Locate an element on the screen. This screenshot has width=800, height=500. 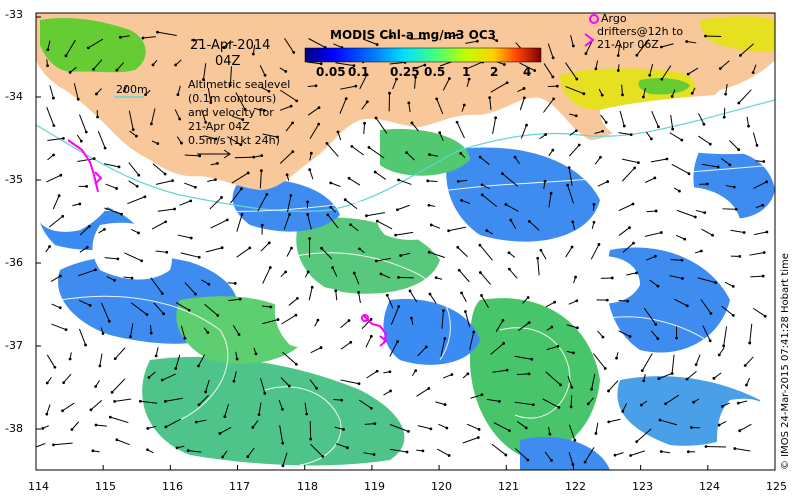
colorbar-tick: 0.1 is located at coordinates (359, 72).